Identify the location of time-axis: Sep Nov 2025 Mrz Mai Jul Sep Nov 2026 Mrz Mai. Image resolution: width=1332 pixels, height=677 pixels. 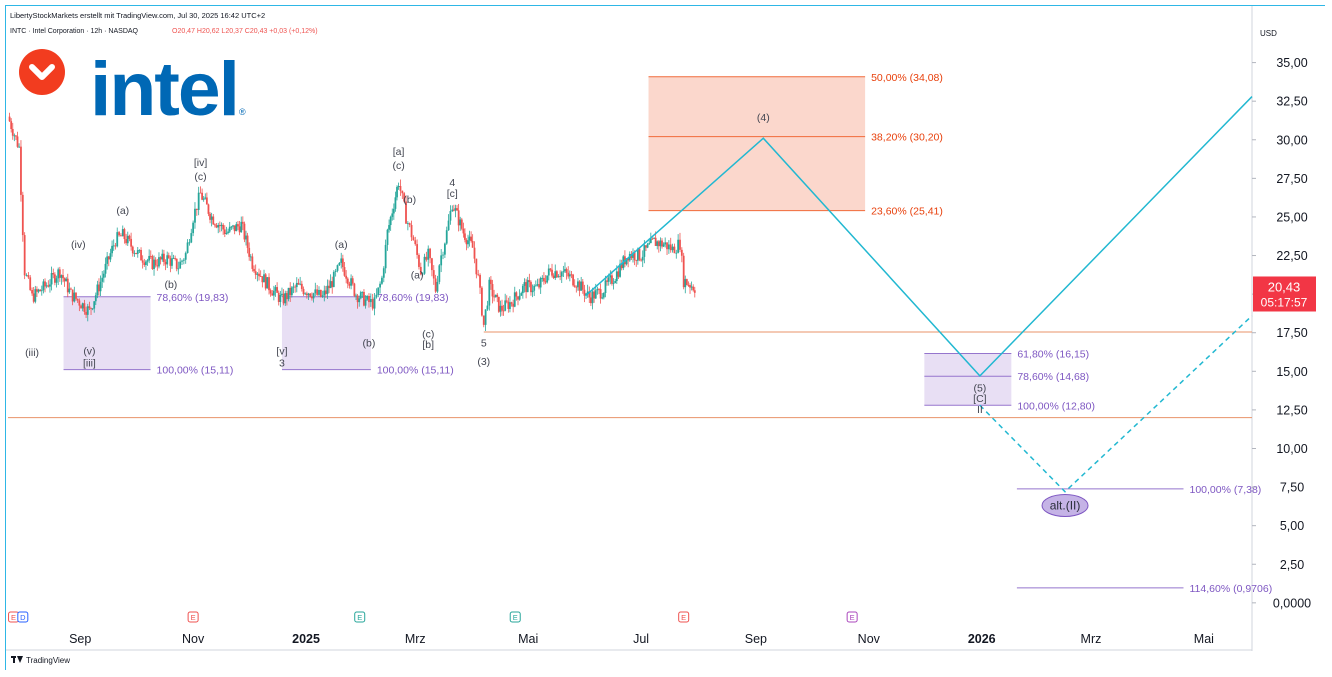
(641, 639).